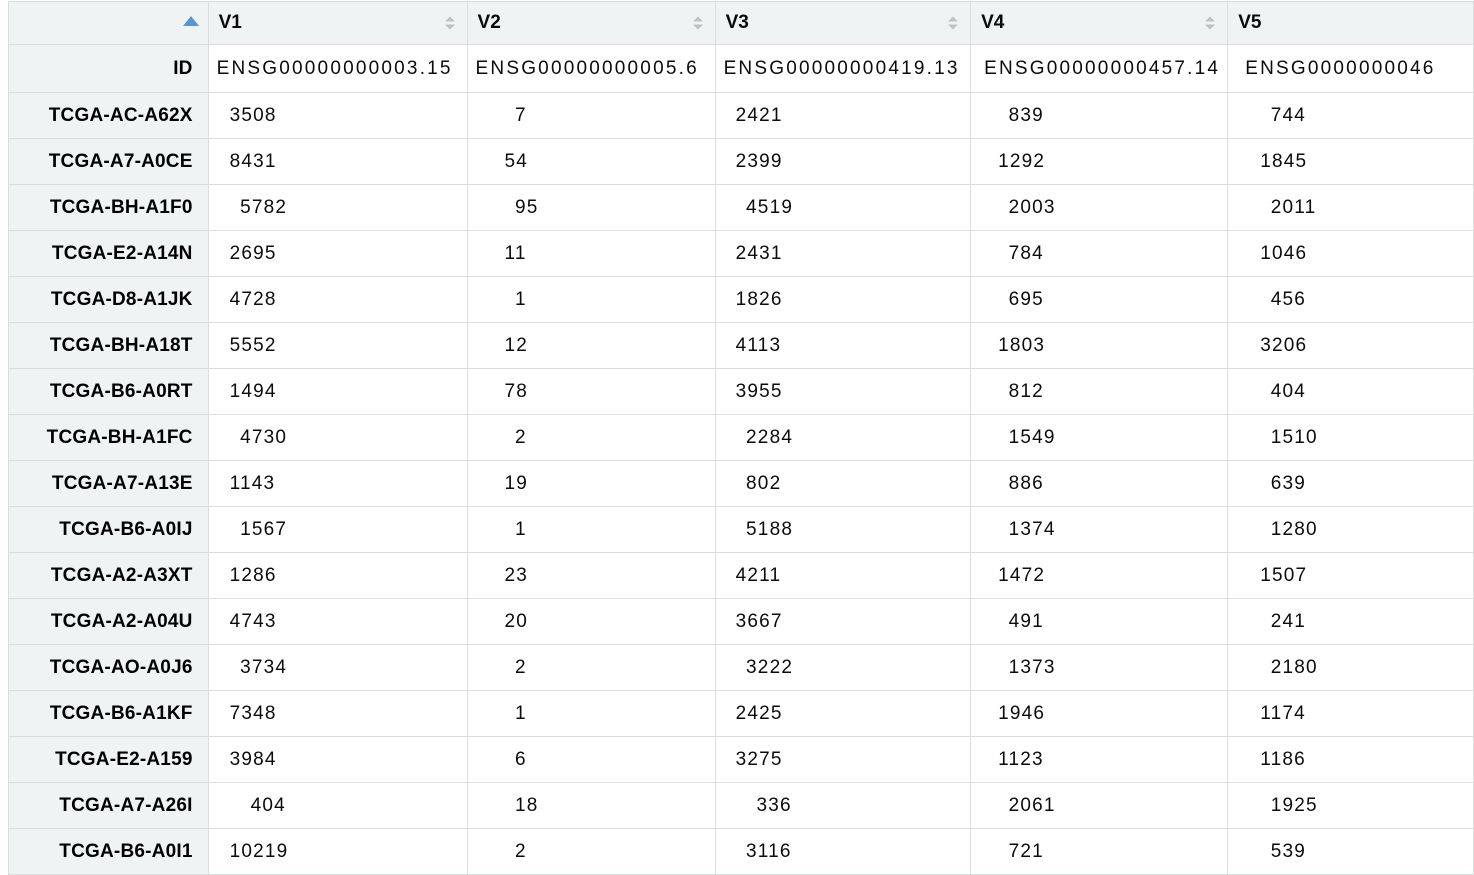  What do you see at coordinates (108, 345) in the screenshot?
I see `row-name: TCGA-BH-A18T` at bounding box center [108, 345].